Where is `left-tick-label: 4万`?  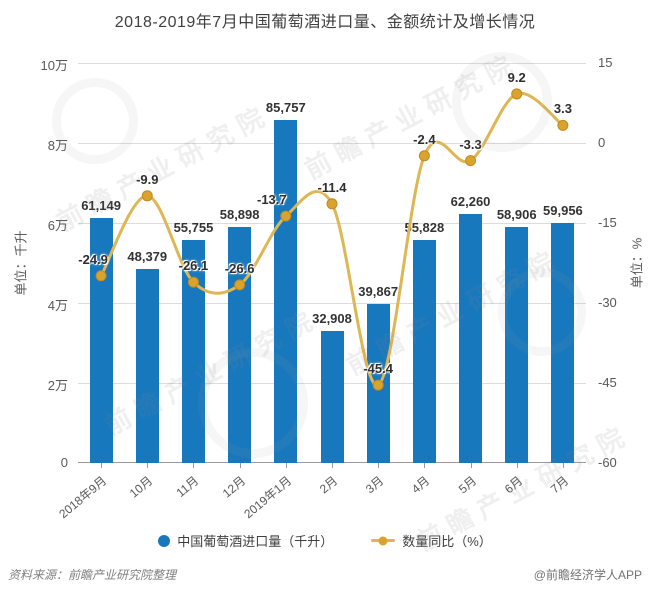
left-tick-label: 4万 is located at coordinates (57, 305).